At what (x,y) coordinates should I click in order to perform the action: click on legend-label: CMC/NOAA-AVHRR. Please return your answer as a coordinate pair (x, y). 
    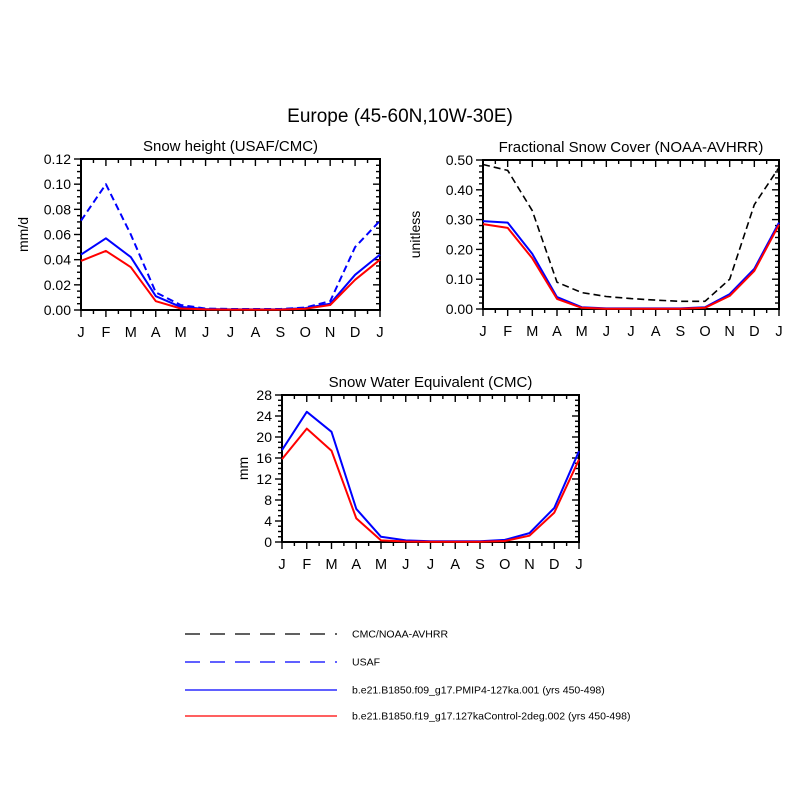
    Looking at the image, I should click on (400, 635).